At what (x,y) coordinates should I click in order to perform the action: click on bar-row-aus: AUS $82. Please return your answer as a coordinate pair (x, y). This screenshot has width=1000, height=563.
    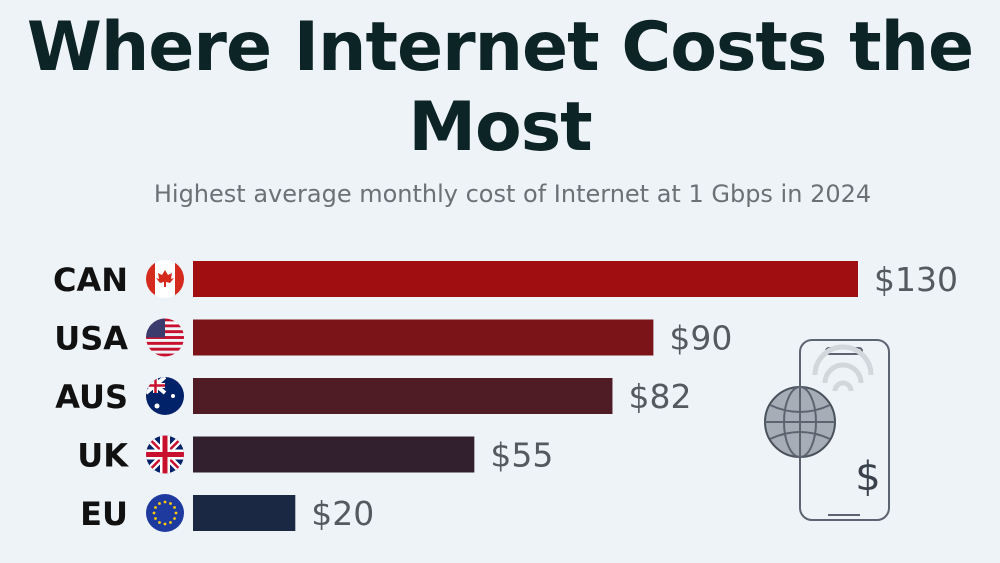
    Looking at the image, I should click on (373, 396).